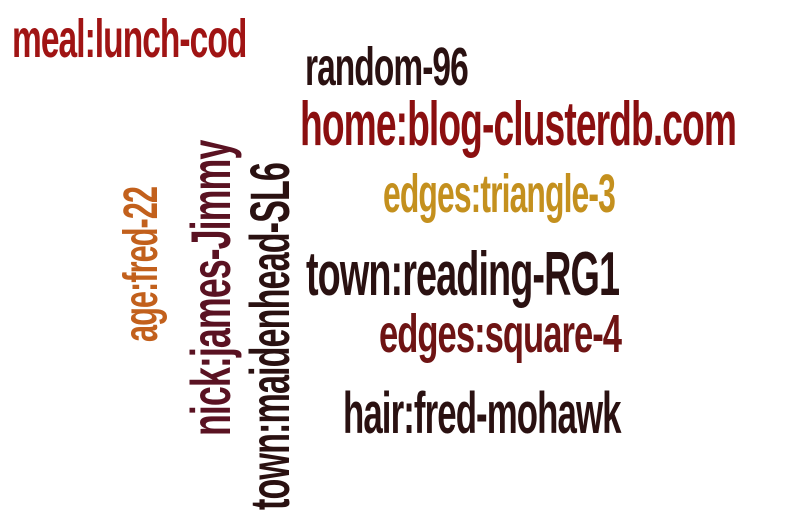 This screenshot has width=810, height=515. Describe the element at coordinates (141, 264) in the screenshot. I see `word-age-fred-22: age:fred-22` at that location.